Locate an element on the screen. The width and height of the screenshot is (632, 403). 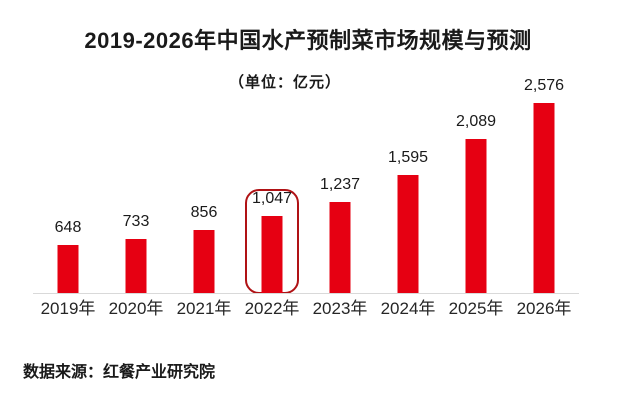
chart-title: 2019-2026年中国水产预制菜市场规模与预测 is located at coordinates (308, 40).